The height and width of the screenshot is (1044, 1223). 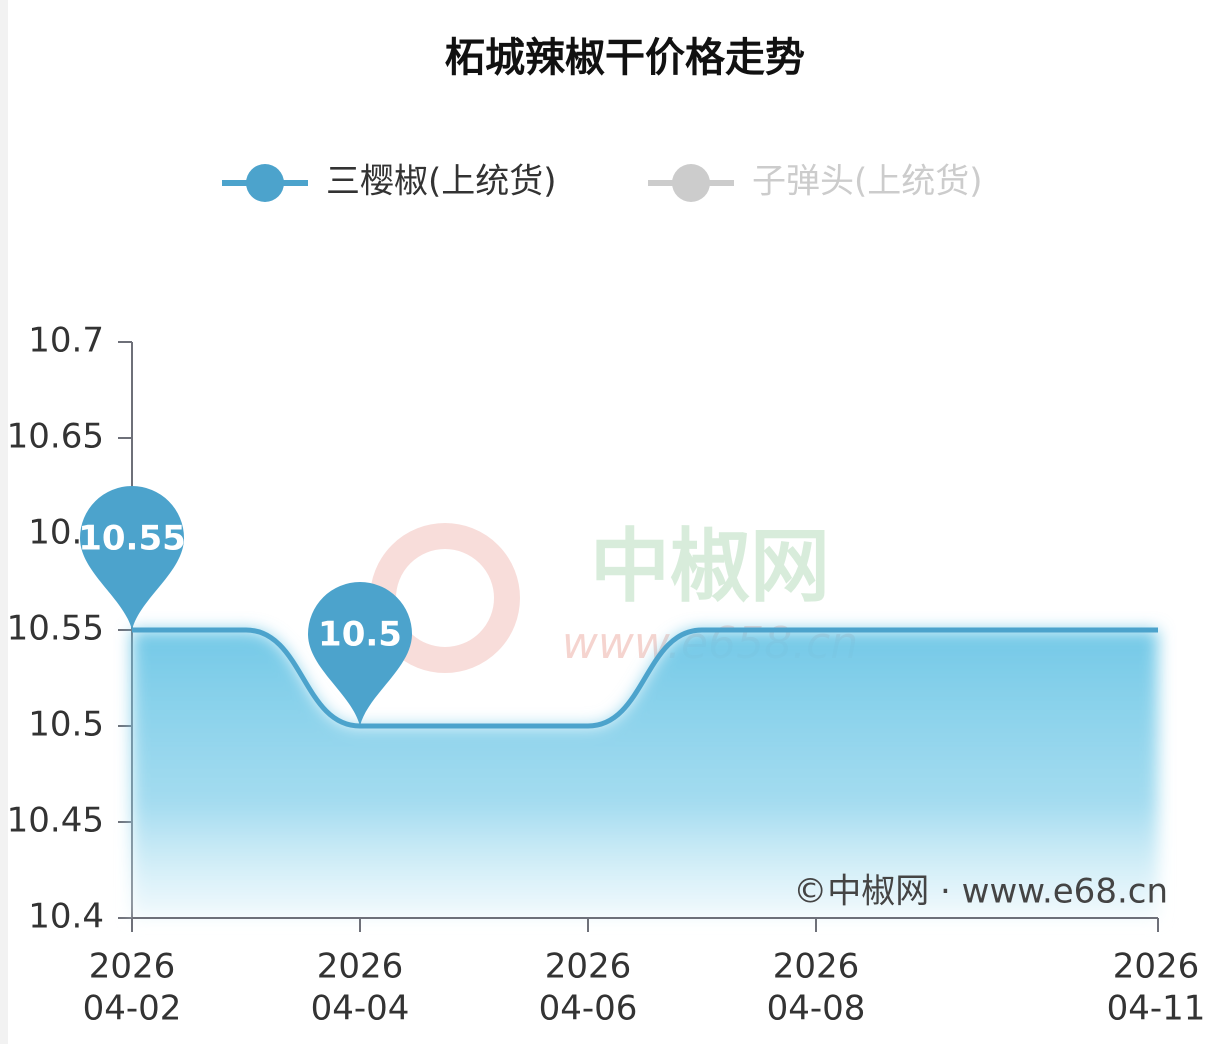 I want to click on y-tick-label: 10.55, so click(x=55, y=629).